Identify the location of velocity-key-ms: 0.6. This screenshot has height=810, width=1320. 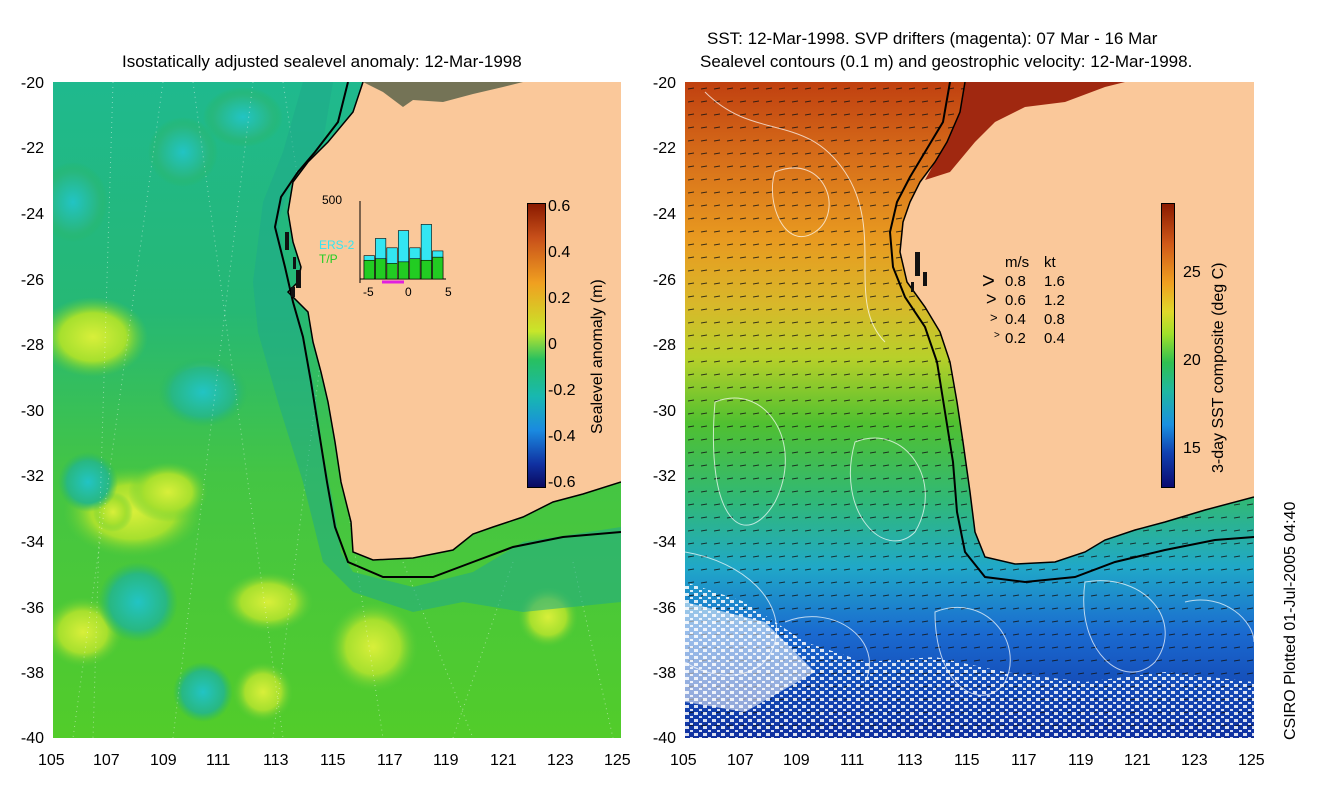
(1015, 300).